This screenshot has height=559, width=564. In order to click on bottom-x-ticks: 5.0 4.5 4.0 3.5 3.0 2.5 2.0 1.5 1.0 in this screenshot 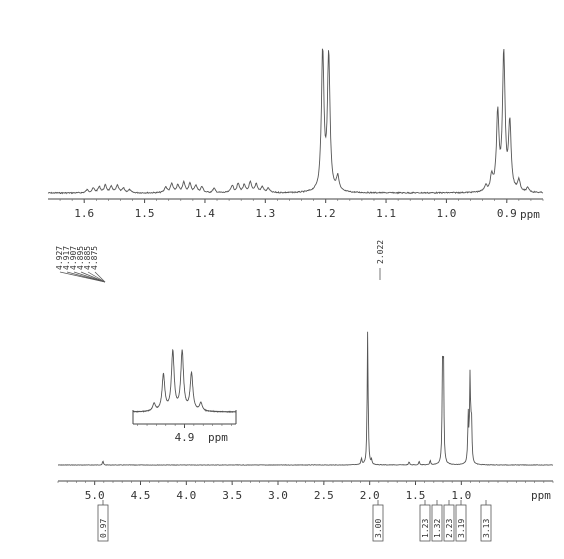, I will do `click(305, 491)`.